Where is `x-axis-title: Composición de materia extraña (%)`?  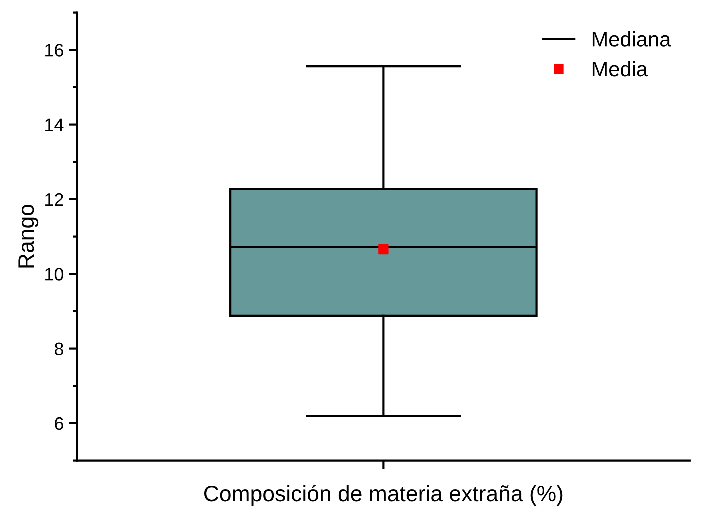 x-axis-title: Composición de materia extraña (%) is located at coordinates (383, 495).